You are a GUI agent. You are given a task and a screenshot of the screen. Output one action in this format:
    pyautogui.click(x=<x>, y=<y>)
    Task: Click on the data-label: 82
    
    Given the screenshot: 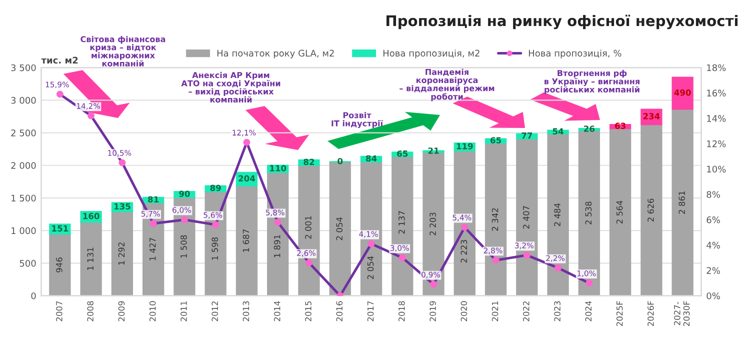 What is the action you would take?
    pyautogui.click(x=309, y=162)
    